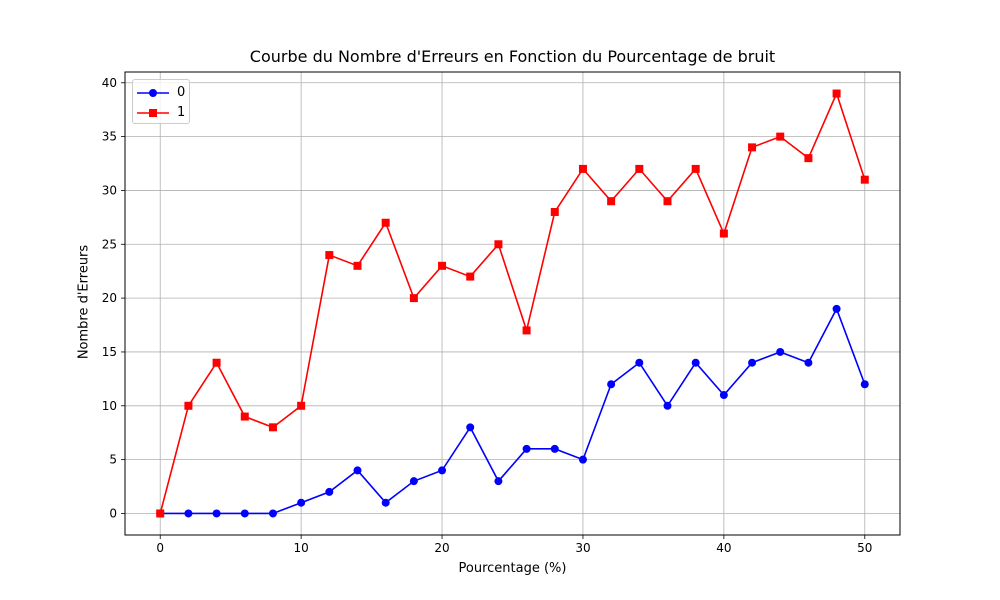  I want to click on x-tick-label: 20, so click(441, 548).